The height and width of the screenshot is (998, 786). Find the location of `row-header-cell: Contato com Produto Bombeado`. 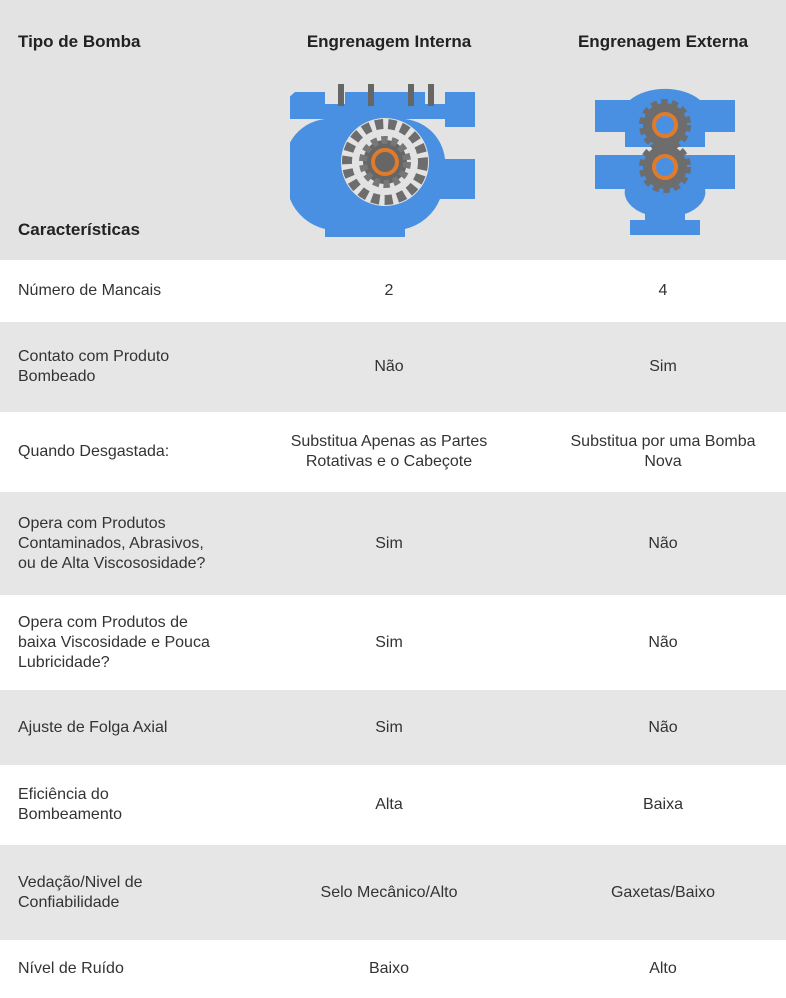

row-header-cell: Contato com Produto Bombeado is located at coordinates (94, 366).